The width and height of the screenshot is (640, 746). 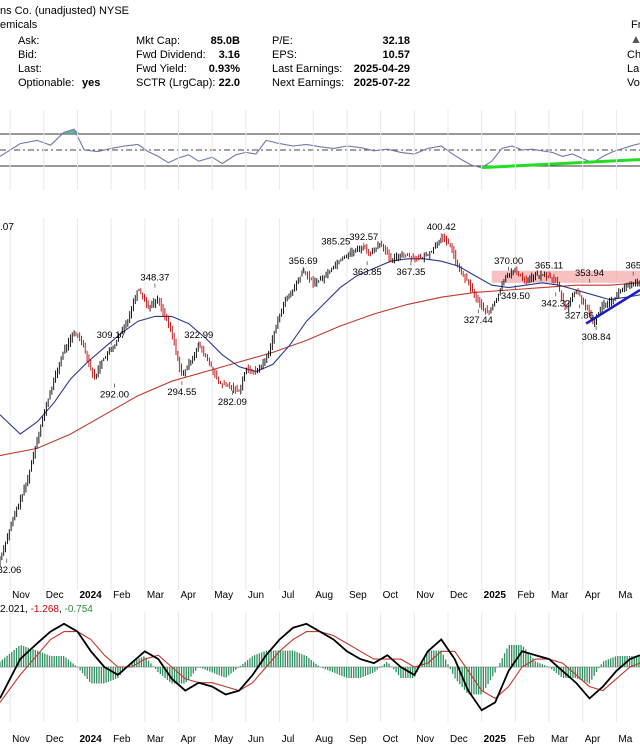 What do you see at coordinates (396, 55) in the screenshot?
I see `field-value-eps: 10.57` at bounding box center [396, 55].